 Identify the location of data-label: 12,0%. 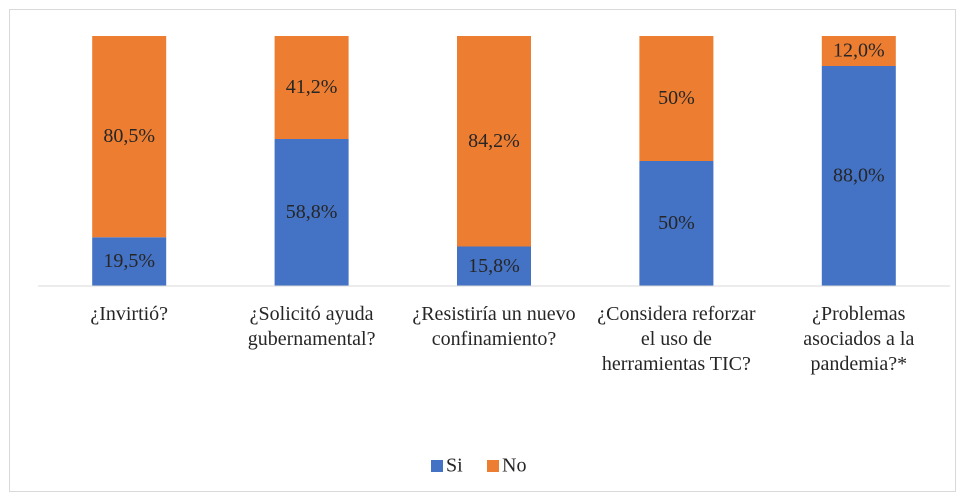
(859, 51).